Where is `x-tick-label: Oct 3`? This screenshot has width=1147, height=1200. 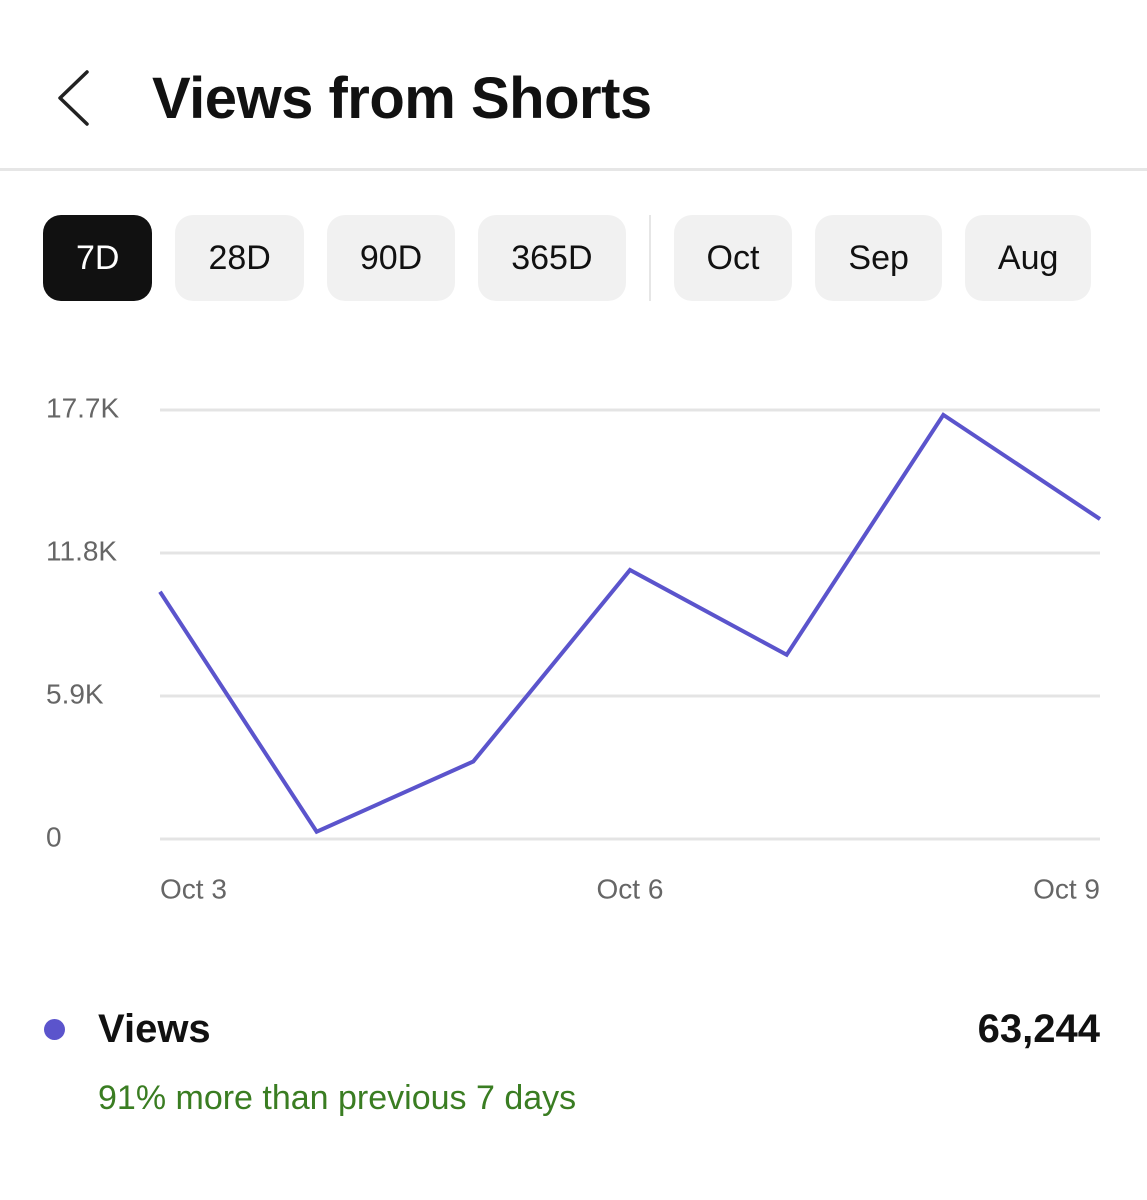 x-tick-label: Oct 3 is located at coordinates (193, 888).